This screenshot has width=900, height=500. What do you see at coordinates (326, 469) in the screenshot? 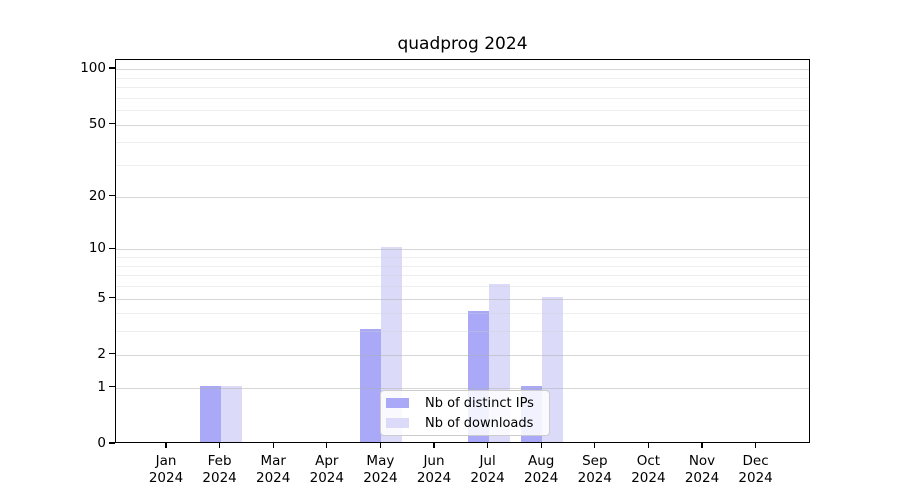
I see `x-tick-label: Apr 2024` at bounding box center [326, 469].